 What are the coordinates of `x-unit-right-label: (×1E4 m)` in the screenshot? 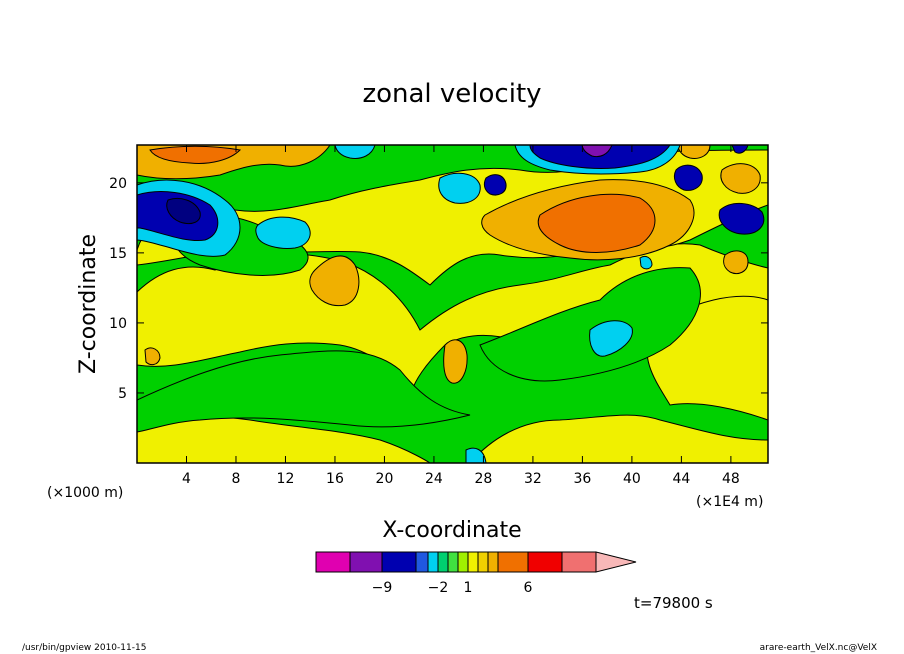 It's located at (729, 502).